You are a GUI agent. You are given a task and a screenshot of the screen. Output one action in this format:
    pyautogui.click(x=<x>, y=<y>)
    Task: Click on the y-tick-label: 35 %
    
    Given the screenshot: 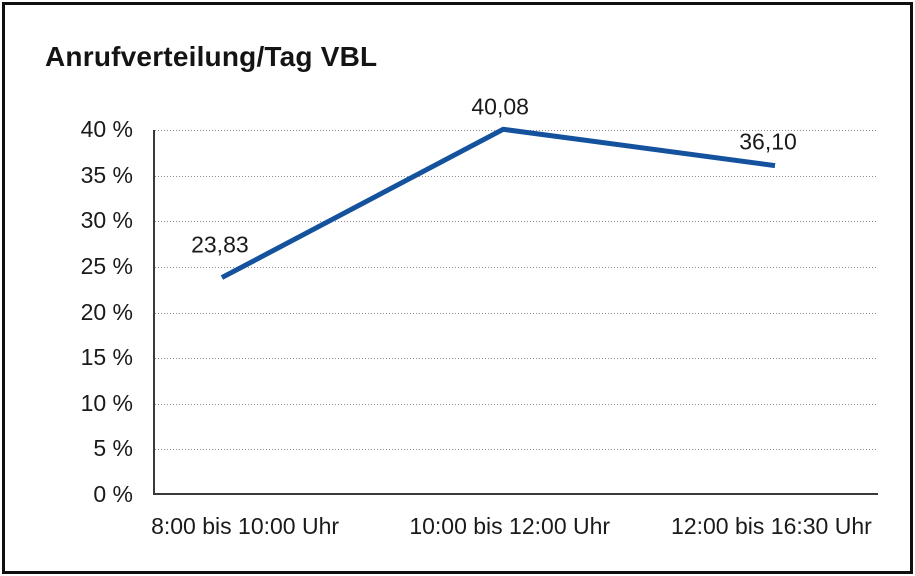 What is the action you would take?
    pyautogui.click(x=106, y=174)
    